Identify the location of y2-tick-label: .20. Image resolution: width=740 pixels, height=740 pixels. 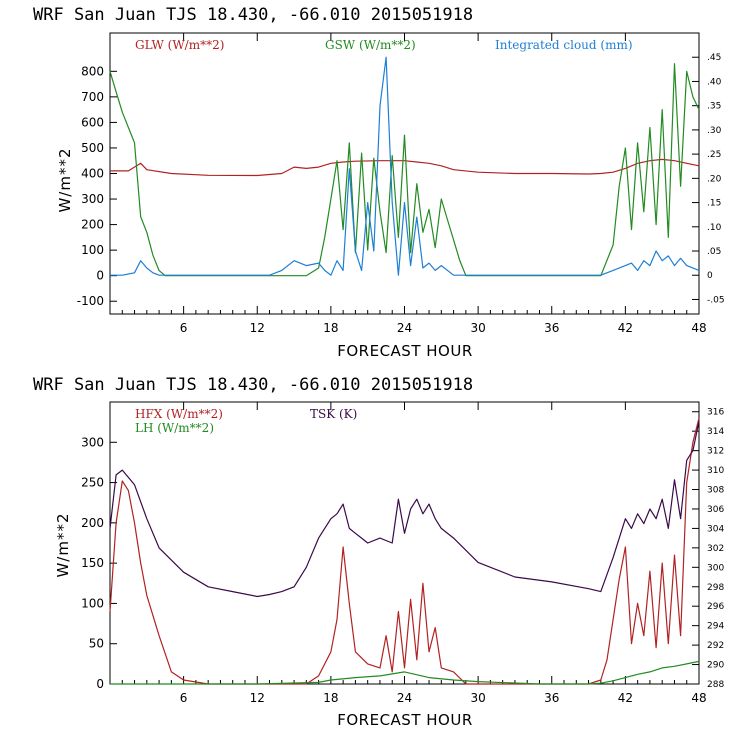
(714, 179).